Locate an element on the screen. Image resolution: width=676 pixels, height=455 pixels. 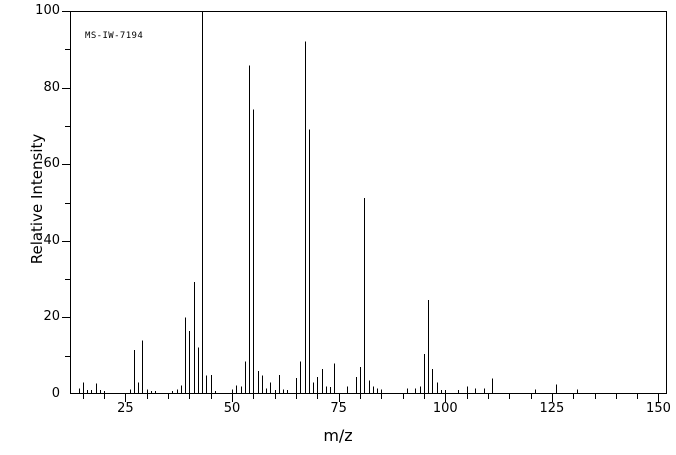
y-tick-label: 80 is located at coordinates (51, 87).